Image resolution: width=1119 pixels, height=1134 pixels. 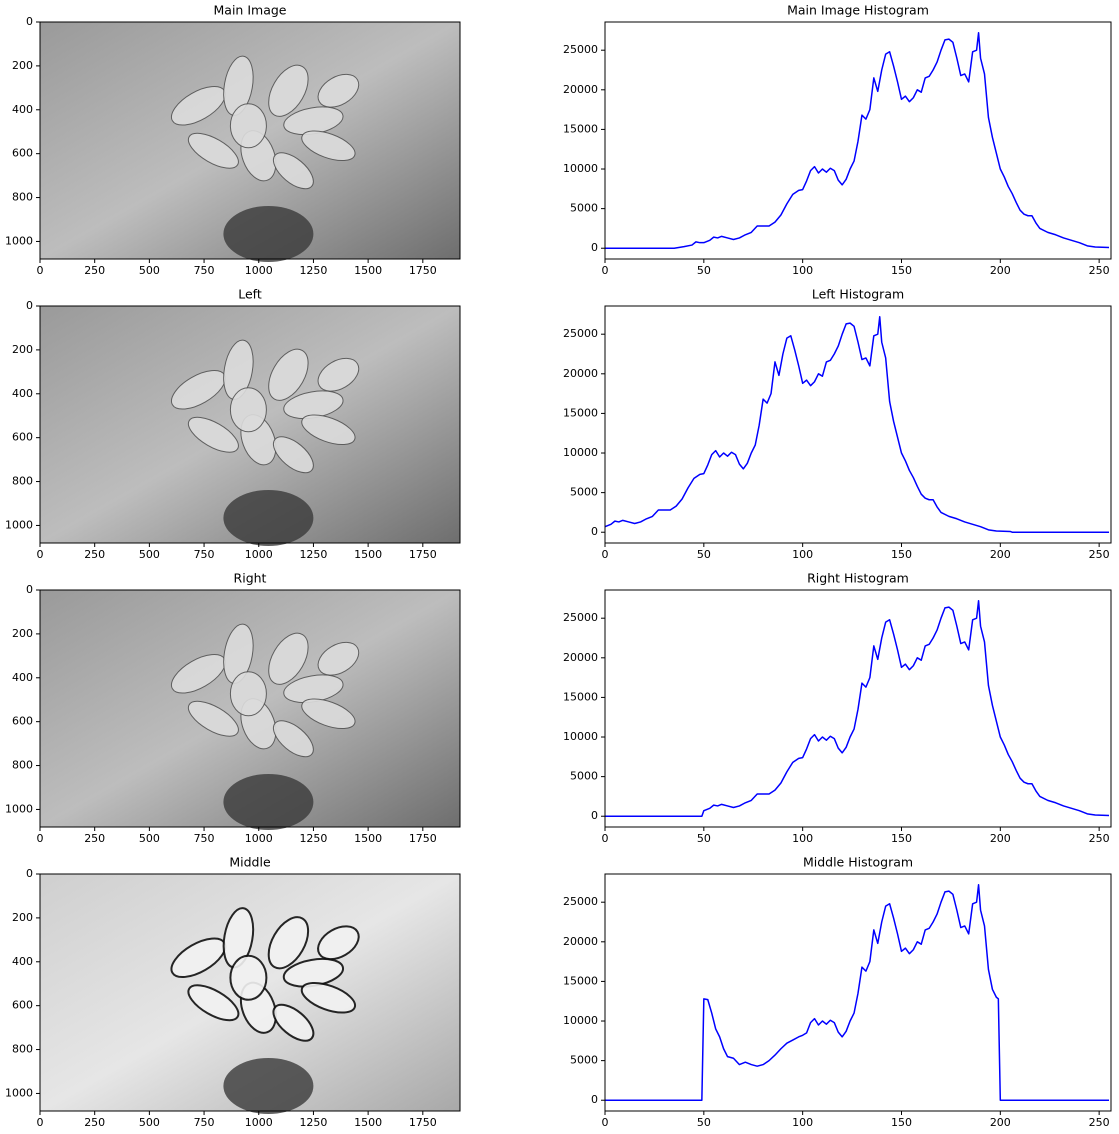 What do you see at coordinates (250, 862) in the screenshot?
I see `subplot-title: Middle` at bounding box center [250, 862].